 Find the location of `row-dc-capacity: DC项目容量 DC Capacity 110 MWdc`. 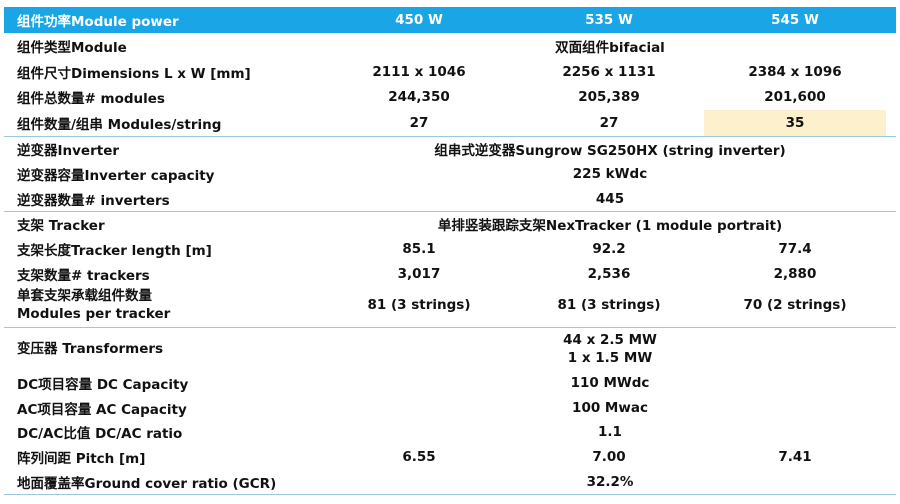

row-dc-capacity: DC项目容量 DC Capacity 110 MWdc is located at coordinates (450, 382).